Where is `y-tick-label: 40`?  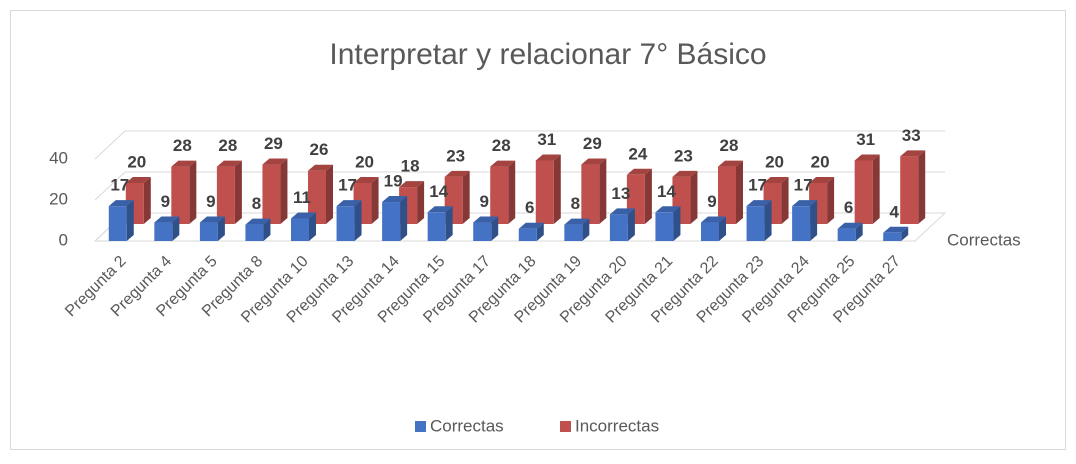 y-tick-label: 40 is located at coordinates (58, 157).